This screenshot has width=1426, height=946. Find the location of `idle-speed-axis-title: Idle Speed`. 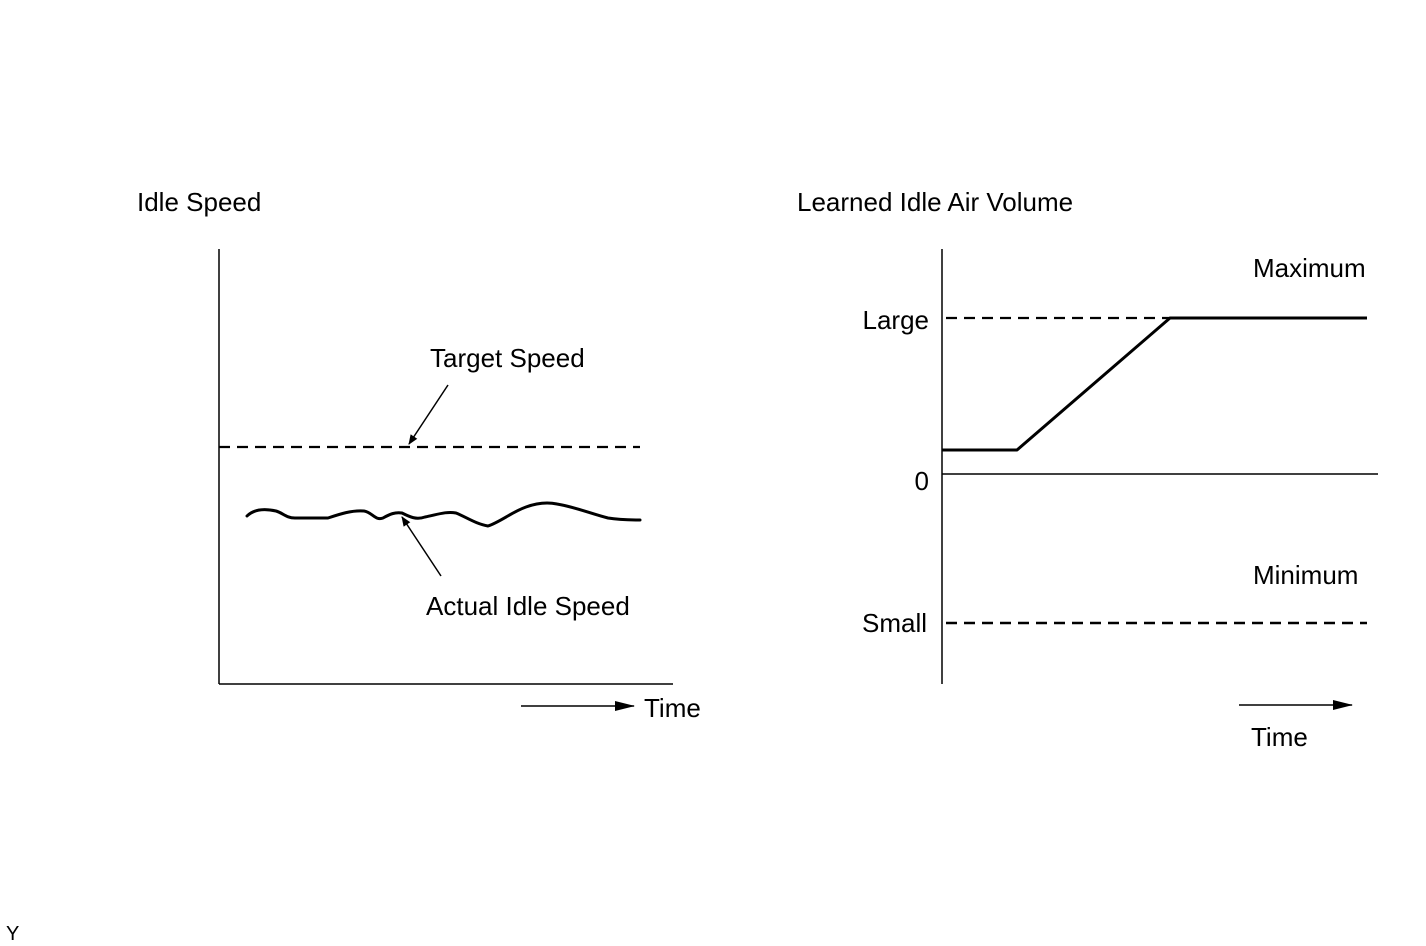

idle-speed-axis-title: Idle Speed is located at coordinates (199, 202).